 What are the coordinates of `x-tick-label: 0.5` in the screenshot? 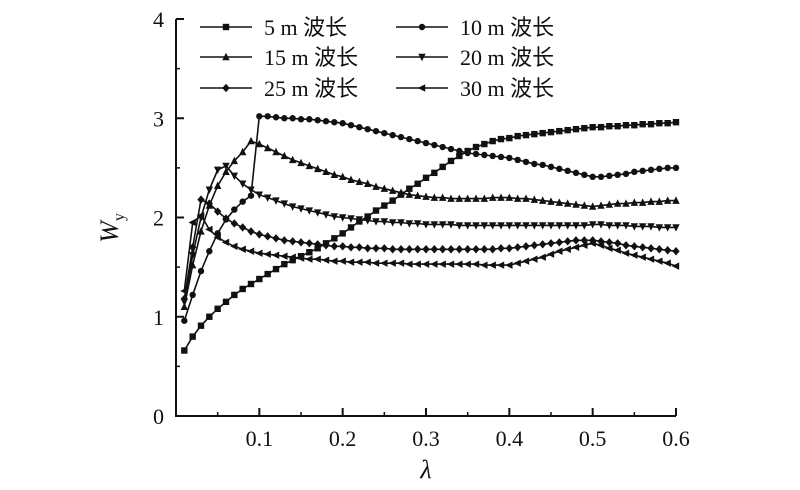 It's located at (593, 438).